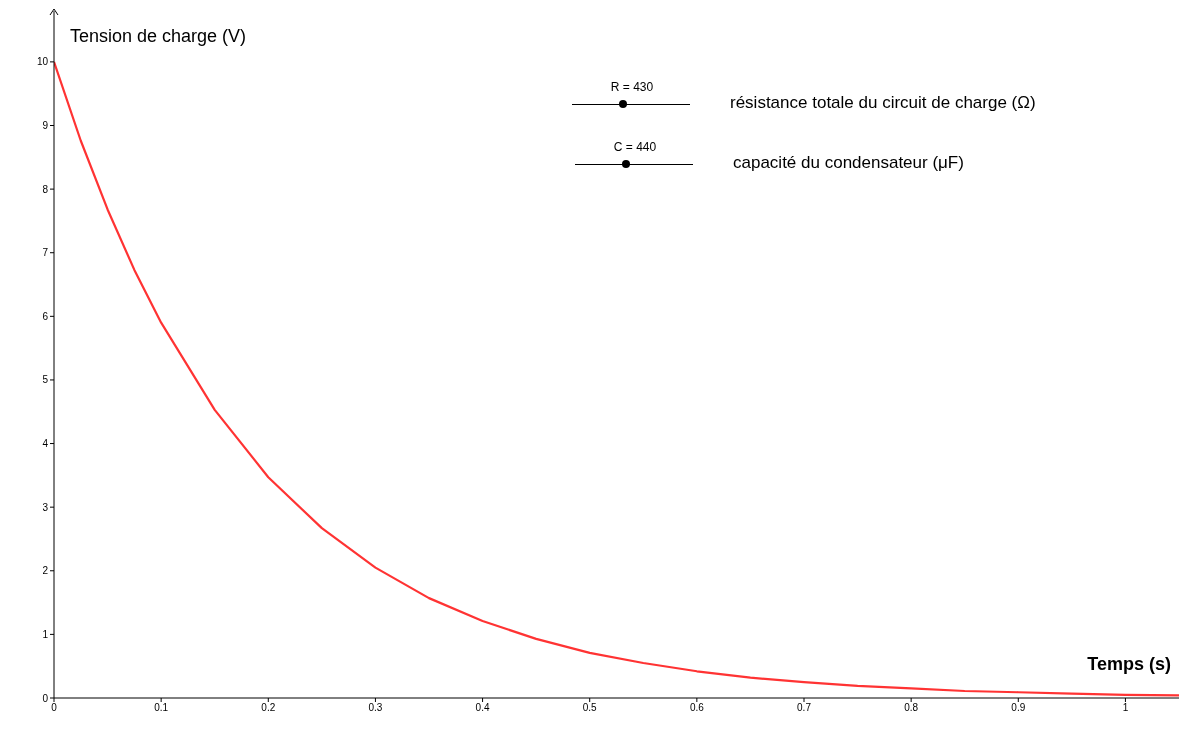  I want to click on x-tick-label: 0.8, so click(911, 708).